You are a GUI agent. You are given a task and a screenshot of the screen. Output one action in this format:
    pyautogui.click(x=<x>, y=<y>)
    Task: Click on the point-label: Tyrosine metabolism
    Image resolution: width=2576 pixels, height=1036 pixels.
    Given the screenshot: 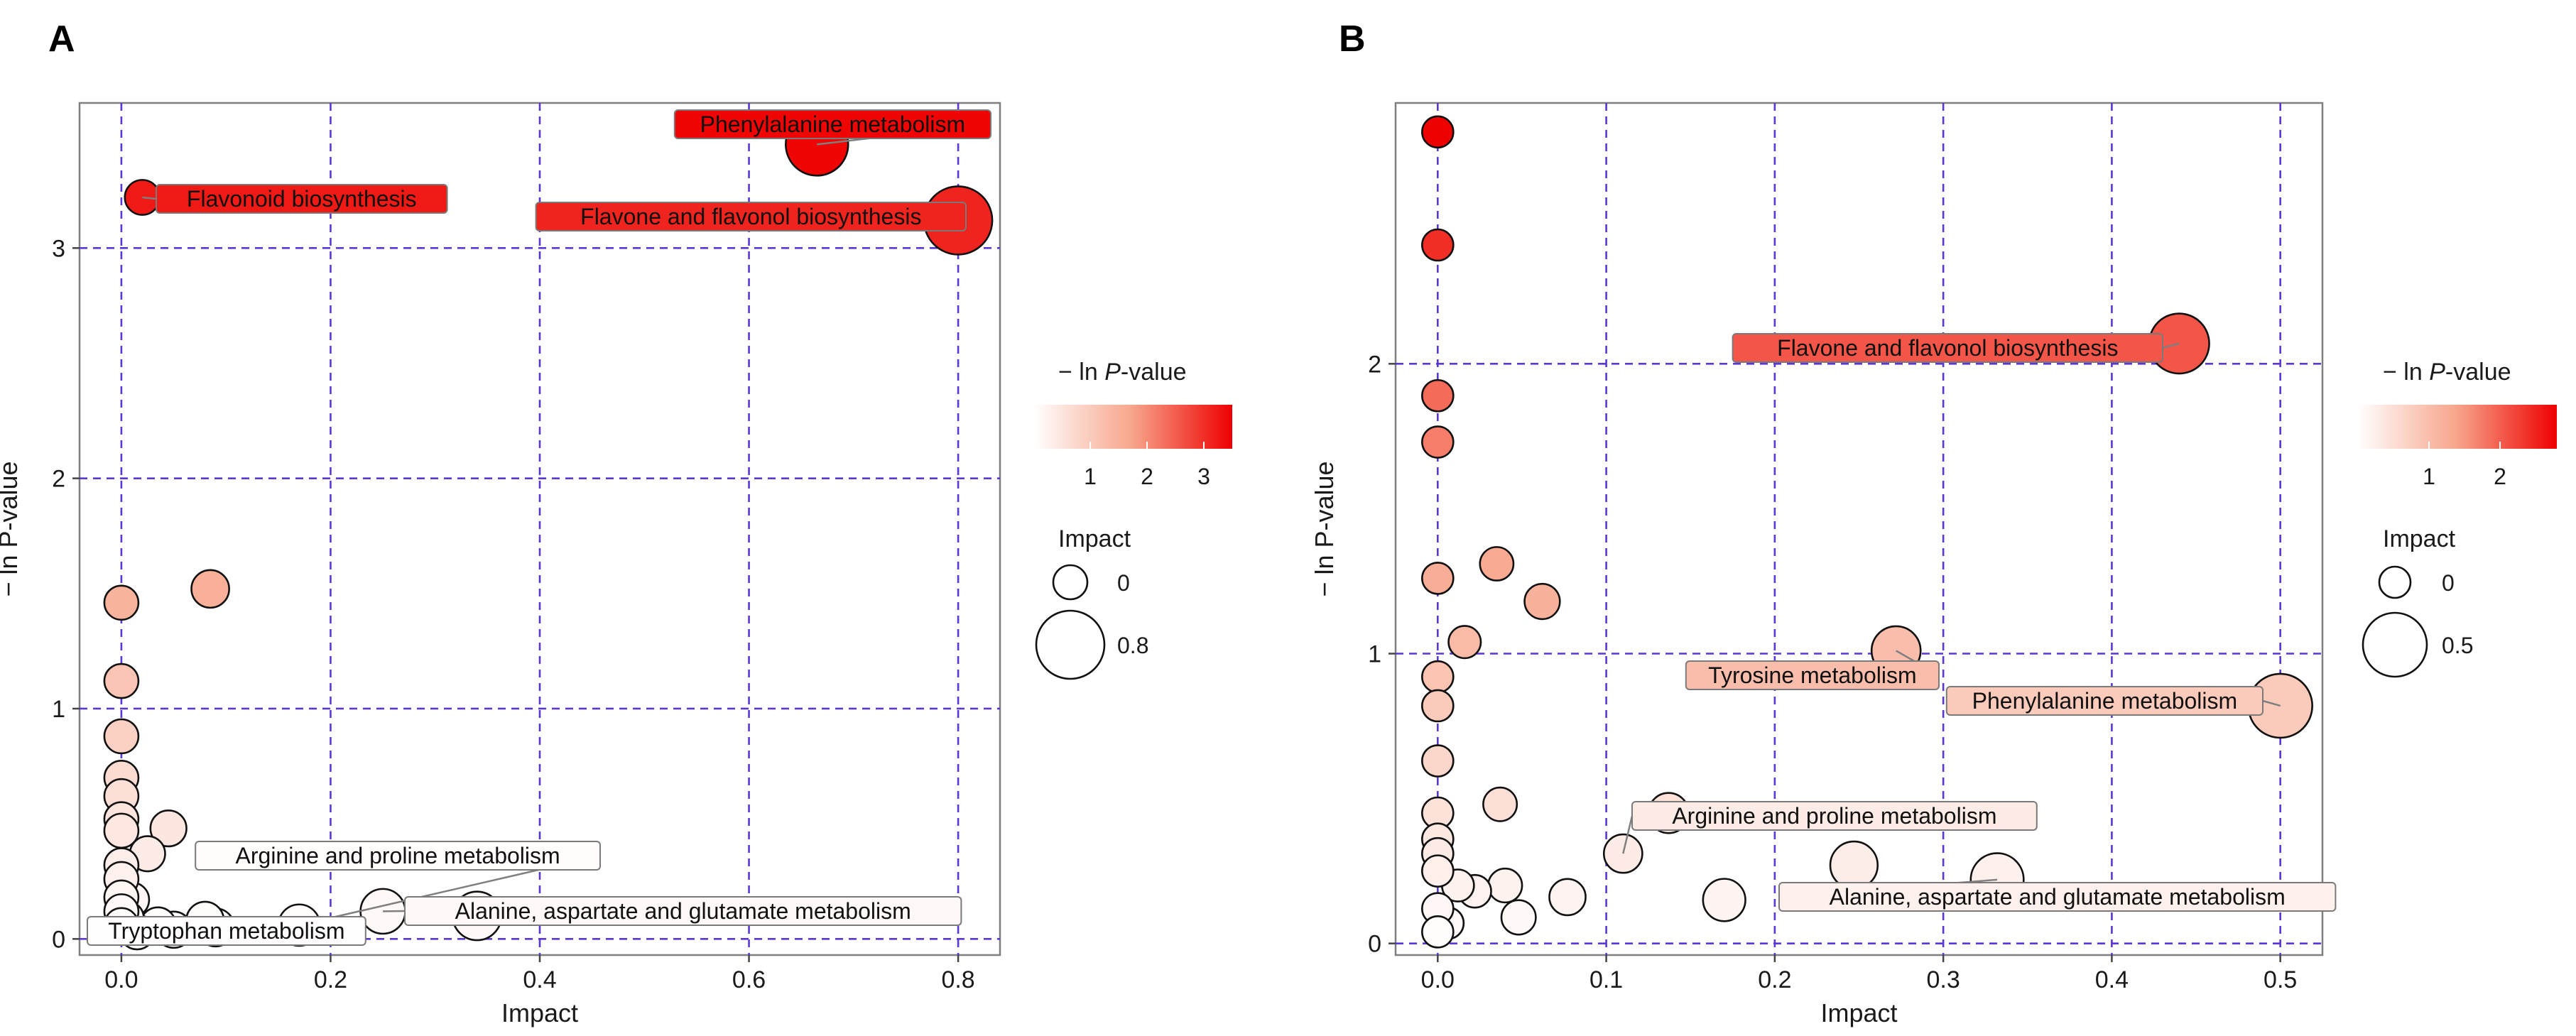 What is the action you would take?
    pyautogui.click(x=1812, y=675)
    